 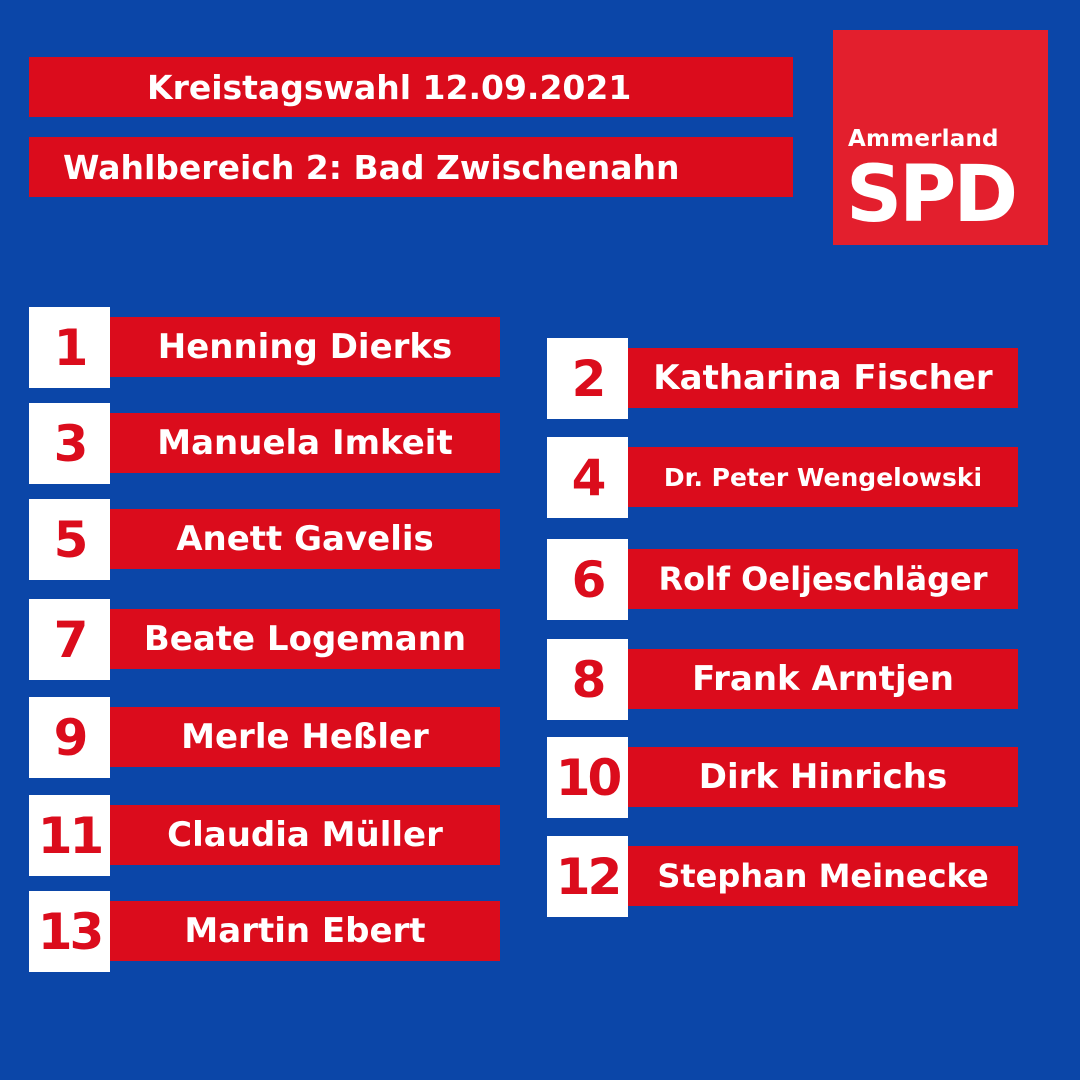 I want to click on candidate-number: 2, so click(x=587, y=378).